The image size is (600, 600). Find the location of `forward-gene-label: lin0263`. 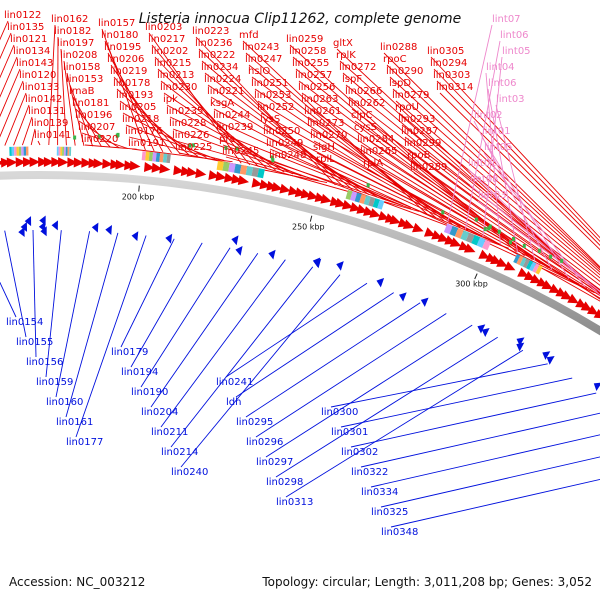

forward-gene-label: lin0263 is located at coordinates (319, 99).